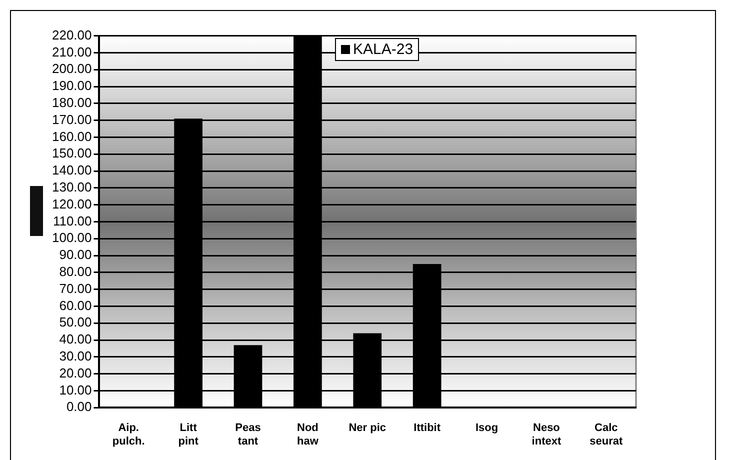 The height and width of the screenshot is (460, 730). What do you see at coordinates (72, 68) in the screenshot?
I see `y-tick-label: 200.00` at bounding box center [72, 68].